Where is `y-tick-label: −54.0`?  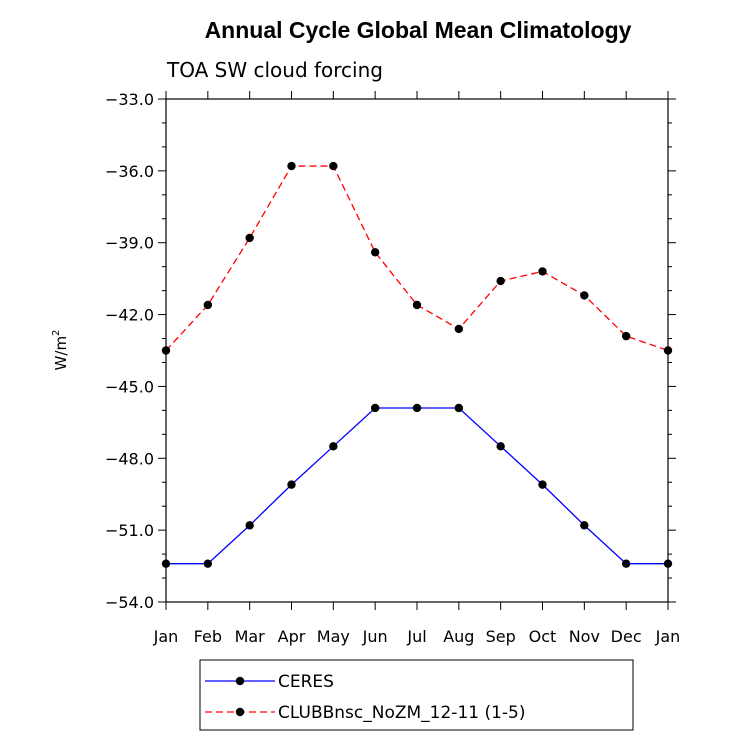
y-tick-label: −54.0 is located at coordinates (129, 602).